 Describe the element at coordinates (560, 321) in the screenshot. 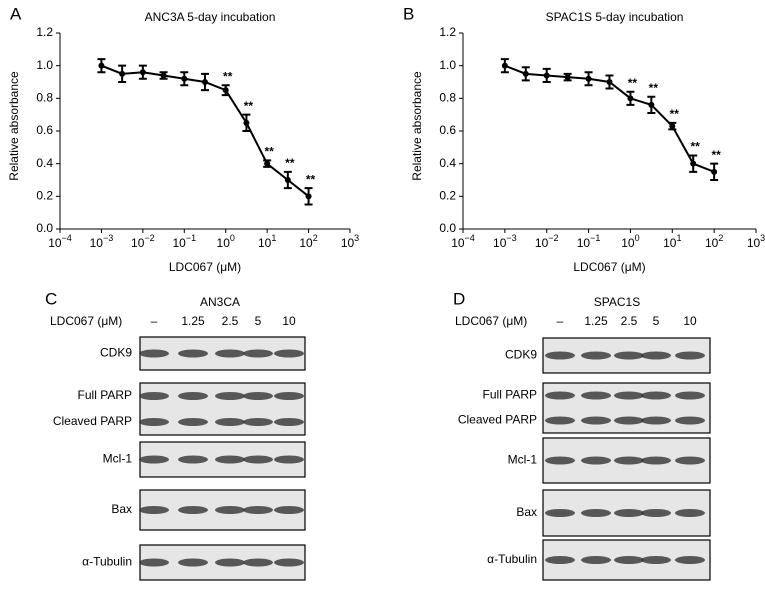

I see `lane-label: –` at that location.